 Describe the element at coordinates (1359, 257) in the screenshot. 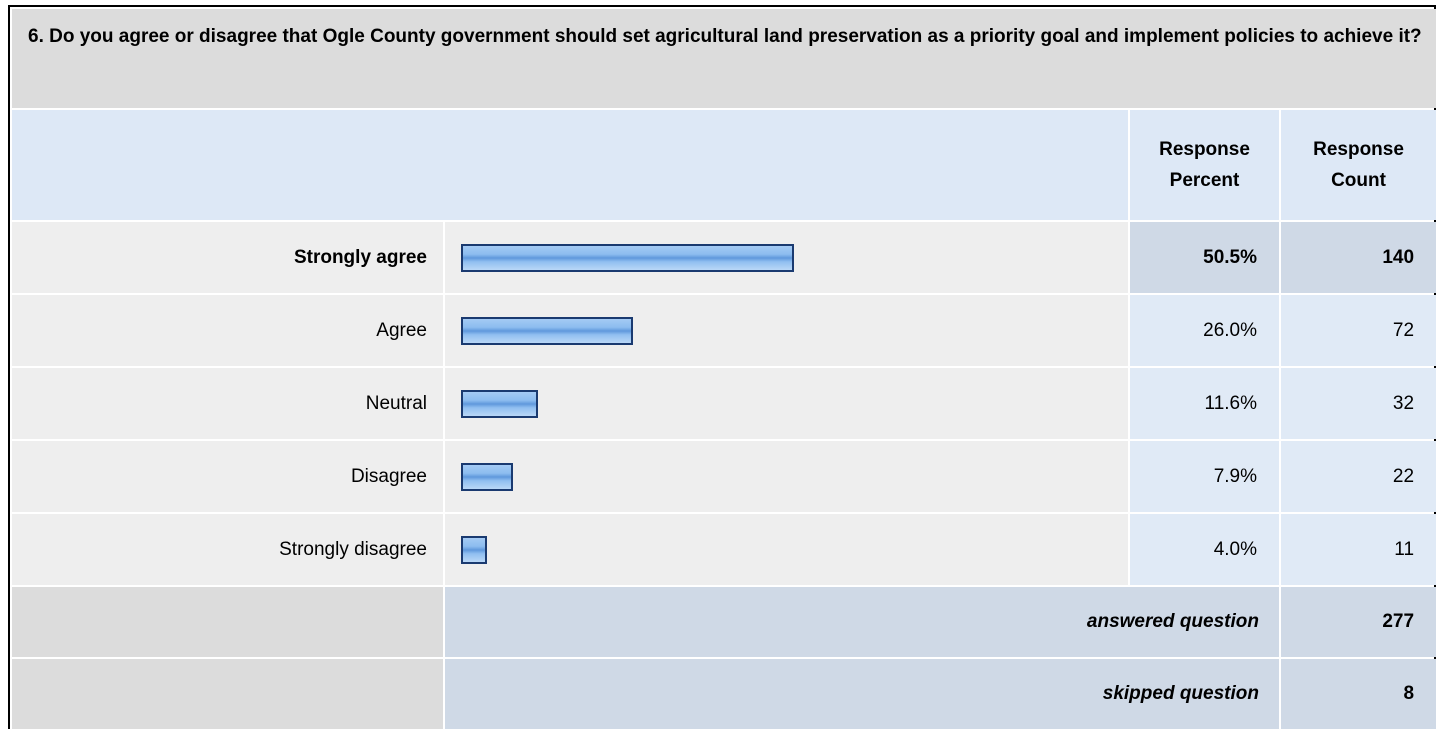

I see `response-count: 140` at that location.